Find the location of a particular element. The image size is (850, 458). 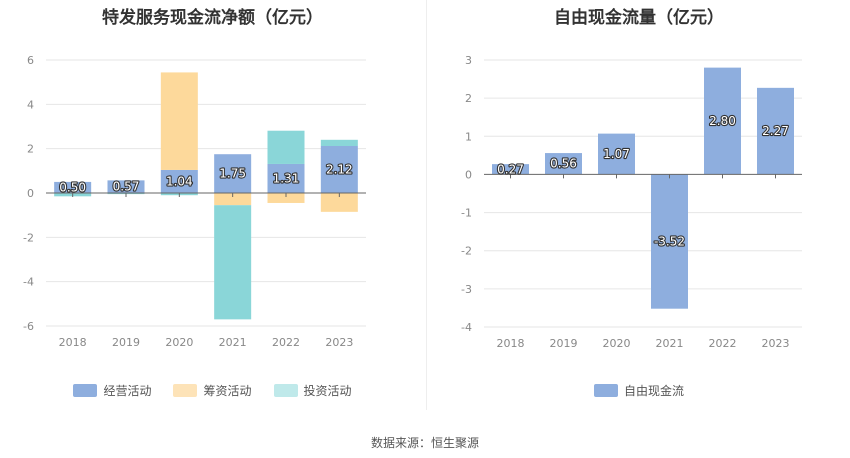

bar-投资活动-2021 is located at coordinates (233, 262).